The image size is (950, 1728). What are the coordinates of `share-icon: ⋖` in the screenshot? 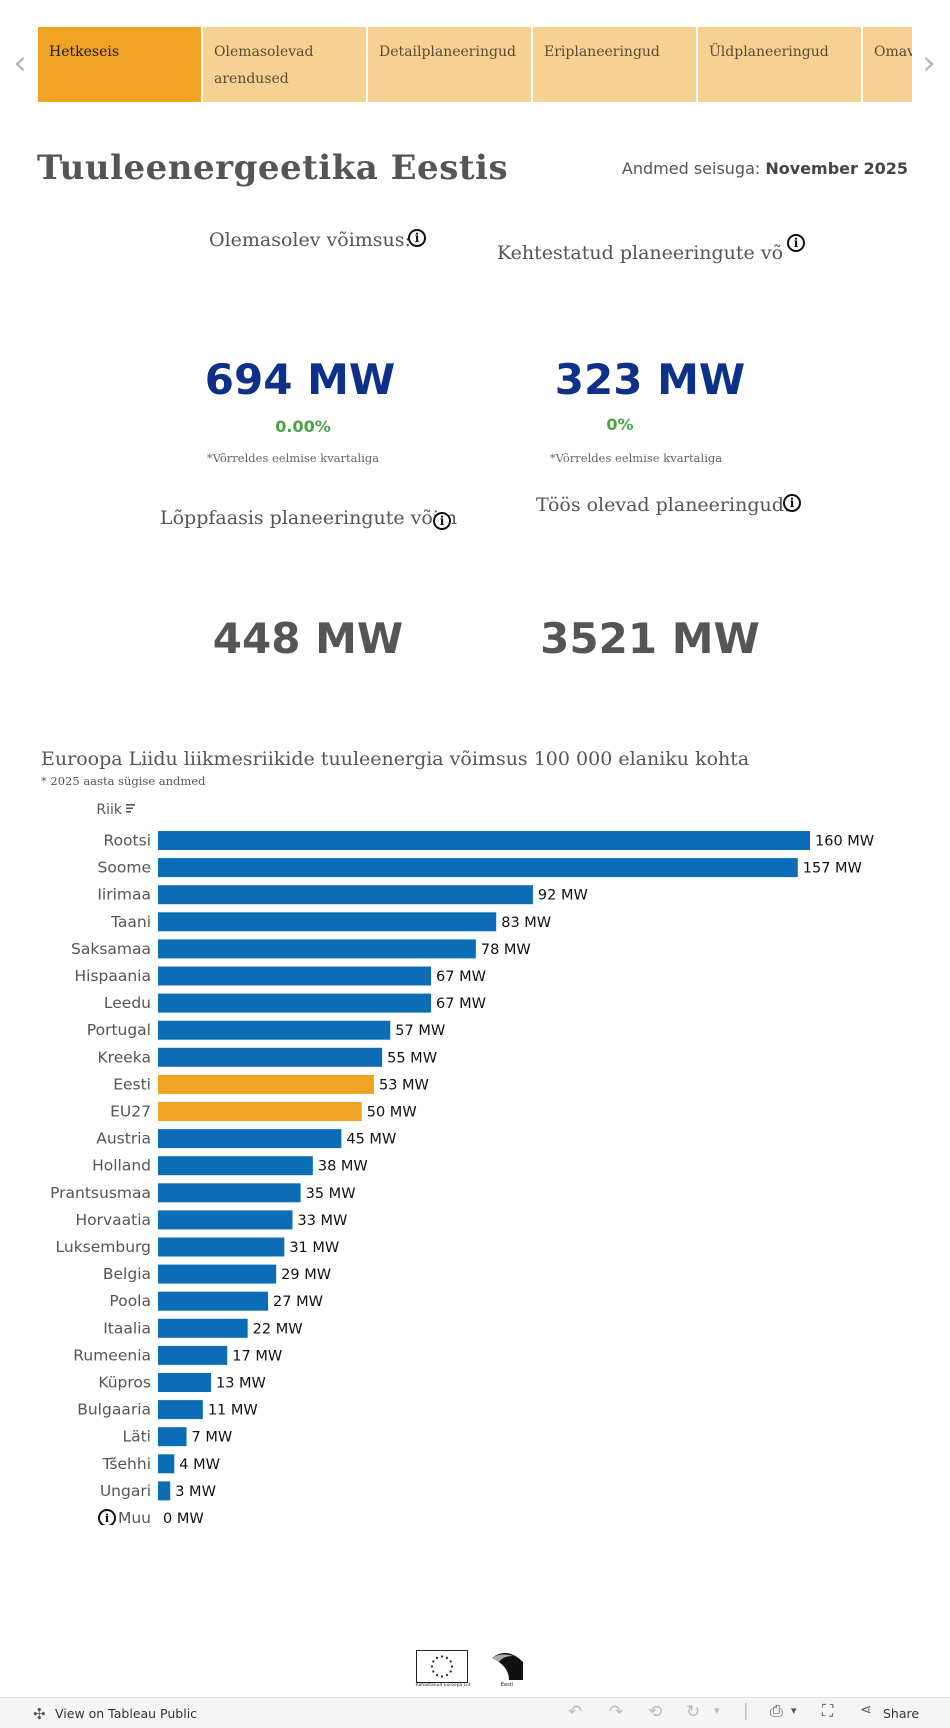 It's located at (866, 1710).